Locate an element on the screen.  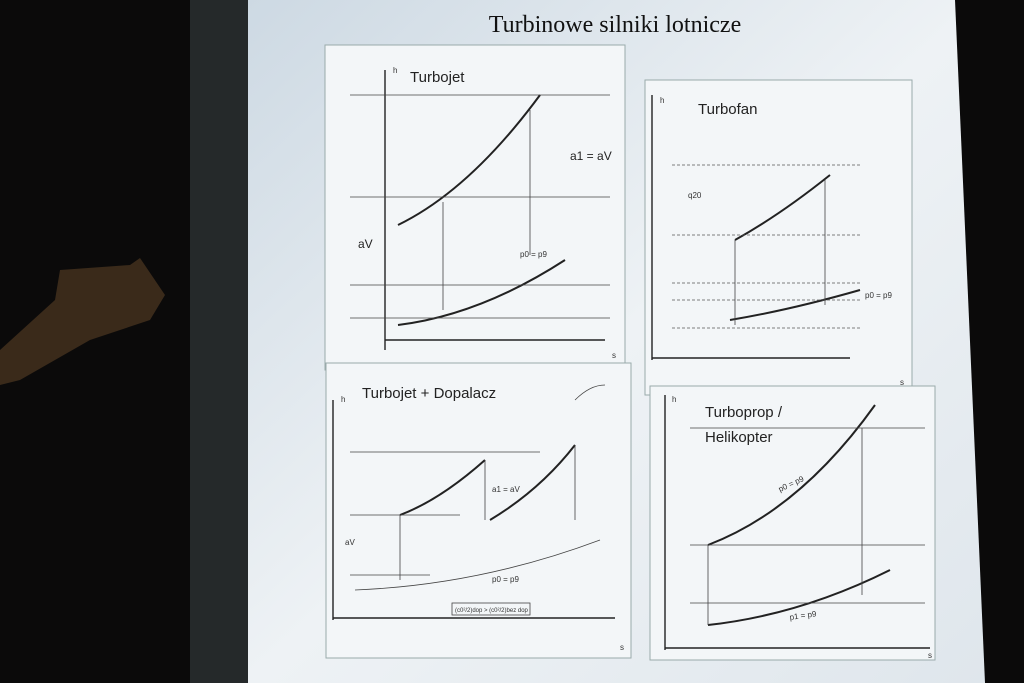
panel-title: Turbojet is located at coordinates (437, 77).